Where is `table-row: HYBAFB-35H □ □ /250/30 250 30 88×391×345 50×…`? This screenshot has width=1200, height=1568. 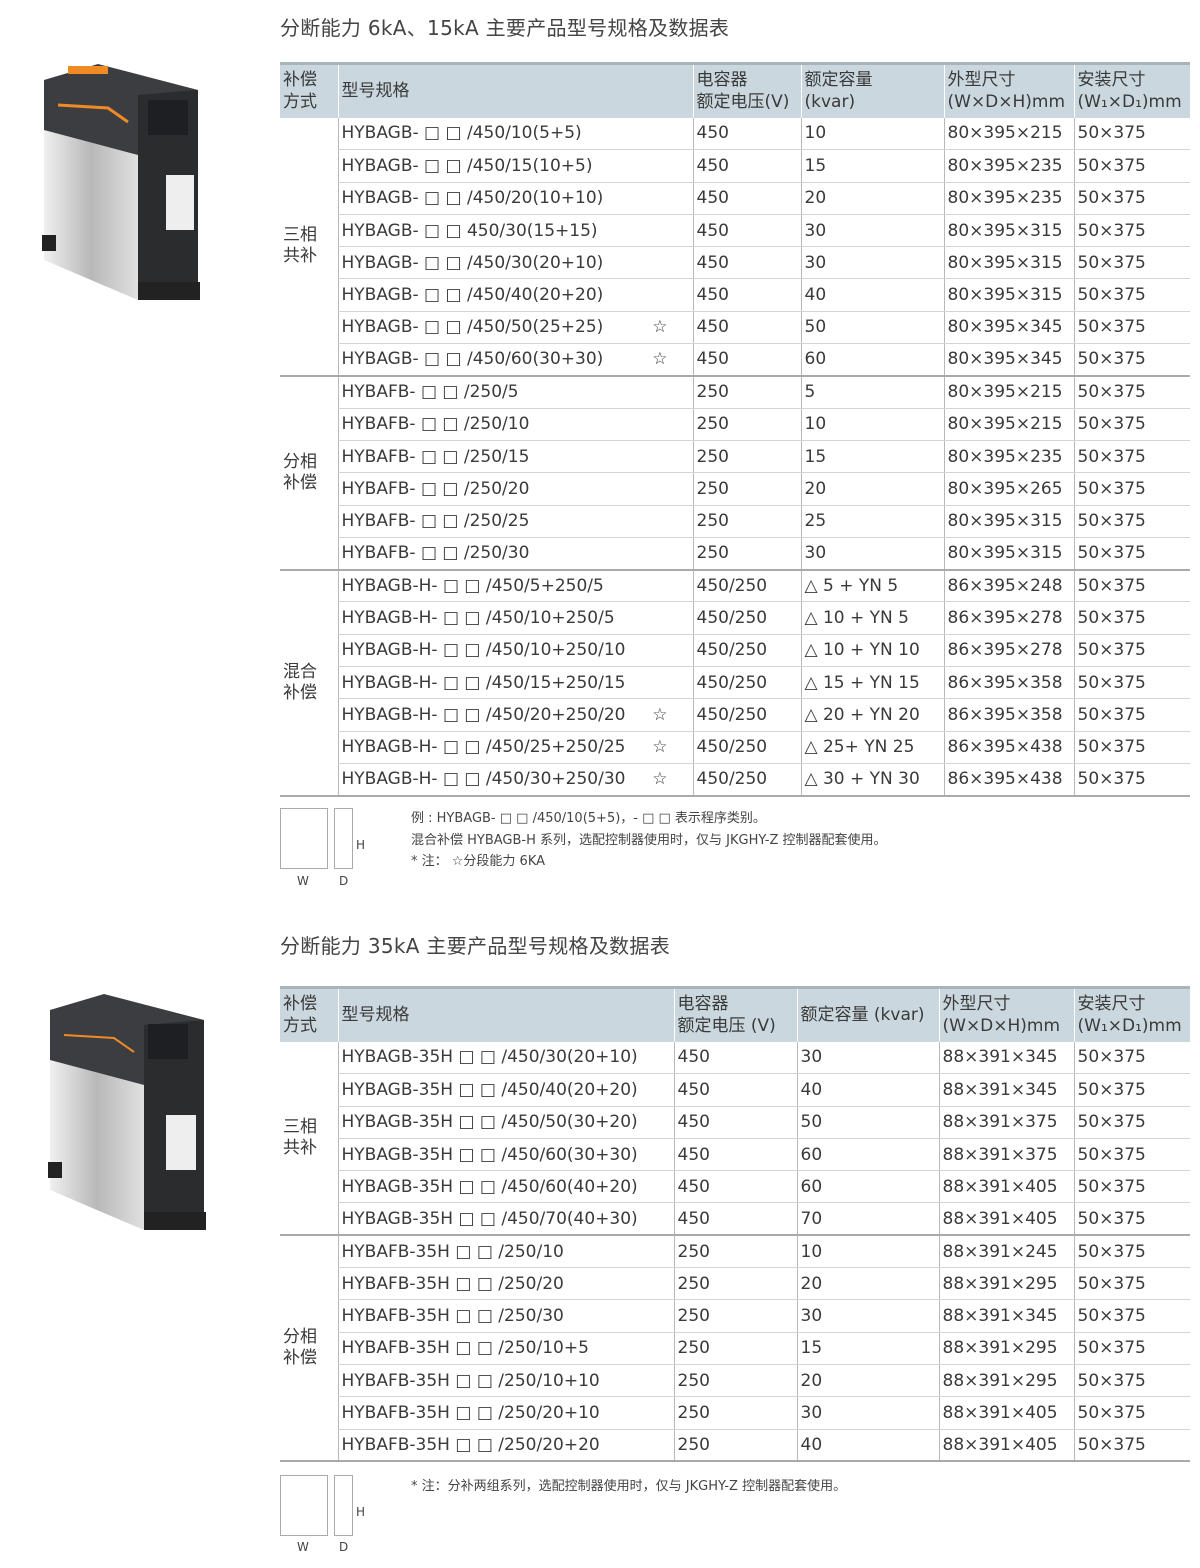 table-row: HYBAFB-35H □ □ /250/30 250 30 88×391×345 50×… is located at coordinates (735, 1316).